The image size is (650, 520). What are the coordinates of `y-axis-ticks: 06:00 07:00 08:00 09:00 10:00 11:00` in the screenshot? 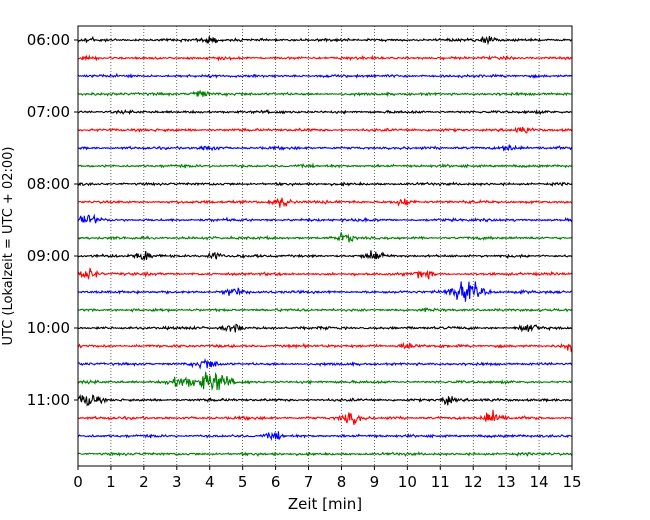 It's located at (52, 220).